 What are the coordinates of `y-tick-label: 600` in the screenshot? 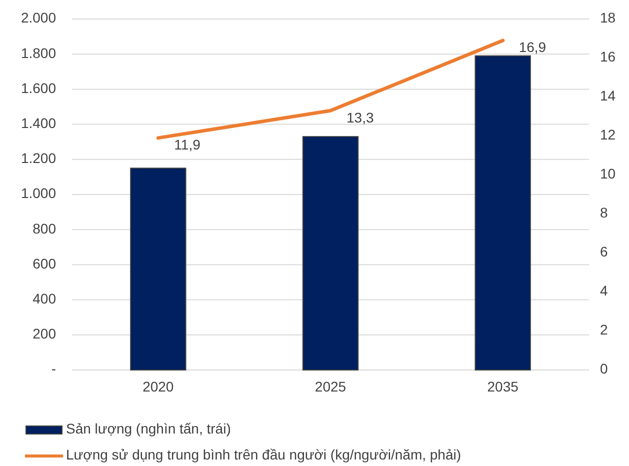 It's located at (44, 263).